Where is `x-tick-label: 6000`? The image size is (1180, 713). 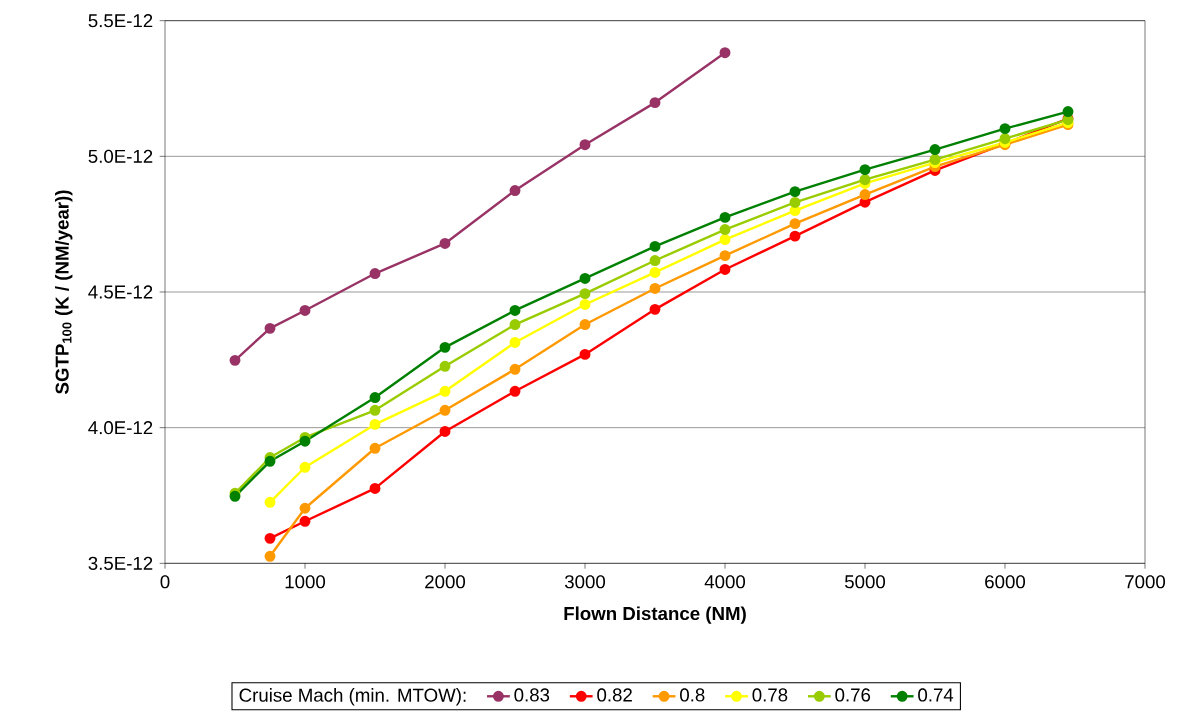 x-tick-label: 6000 is located at coordinates (1005, 581).